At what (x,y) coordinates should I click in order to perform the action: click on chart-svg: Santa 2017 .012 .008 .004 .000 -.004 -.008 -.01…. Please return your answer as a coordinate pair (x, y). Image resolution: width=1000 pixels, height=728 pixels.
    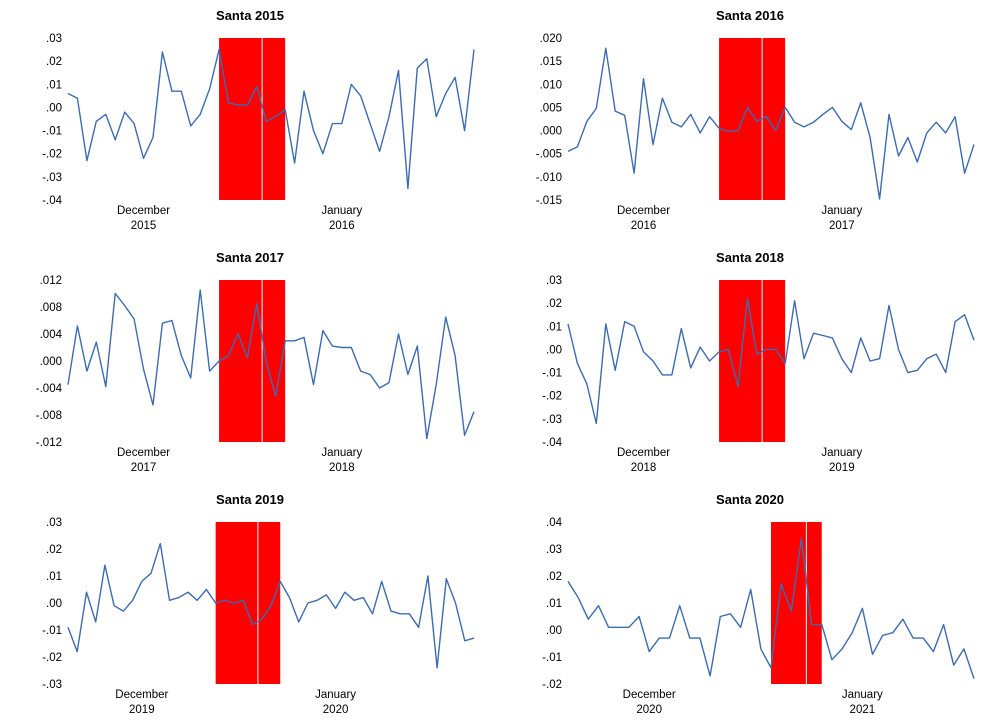
    Looking at the image, I should click on (255, 362).